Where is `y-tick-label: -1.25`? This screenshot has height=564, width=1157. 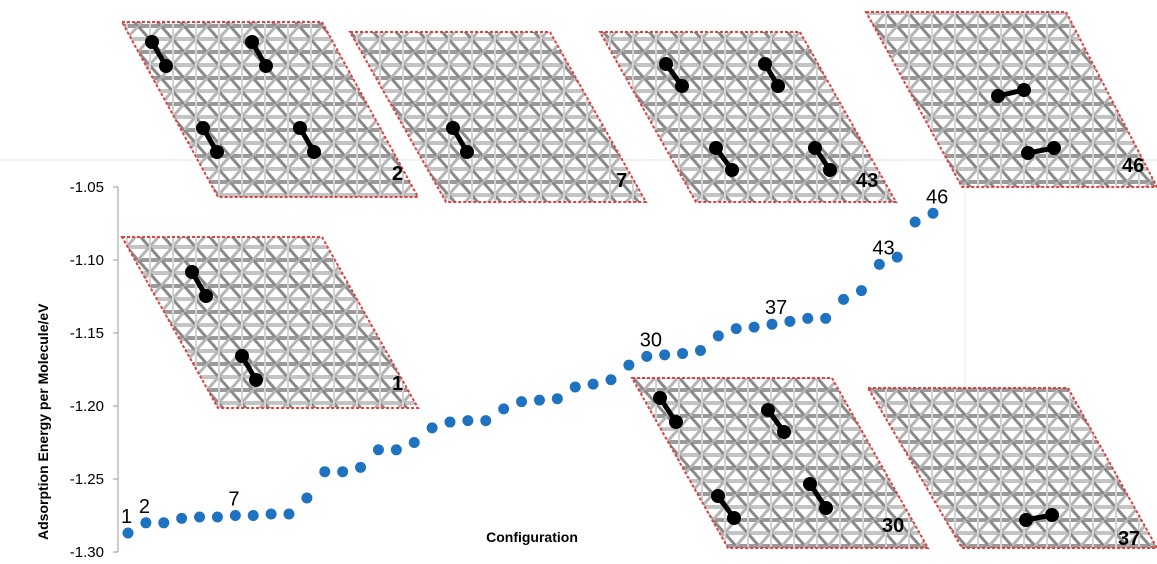 y-tick-label: -1.25 is located at coordinates (87, 479).